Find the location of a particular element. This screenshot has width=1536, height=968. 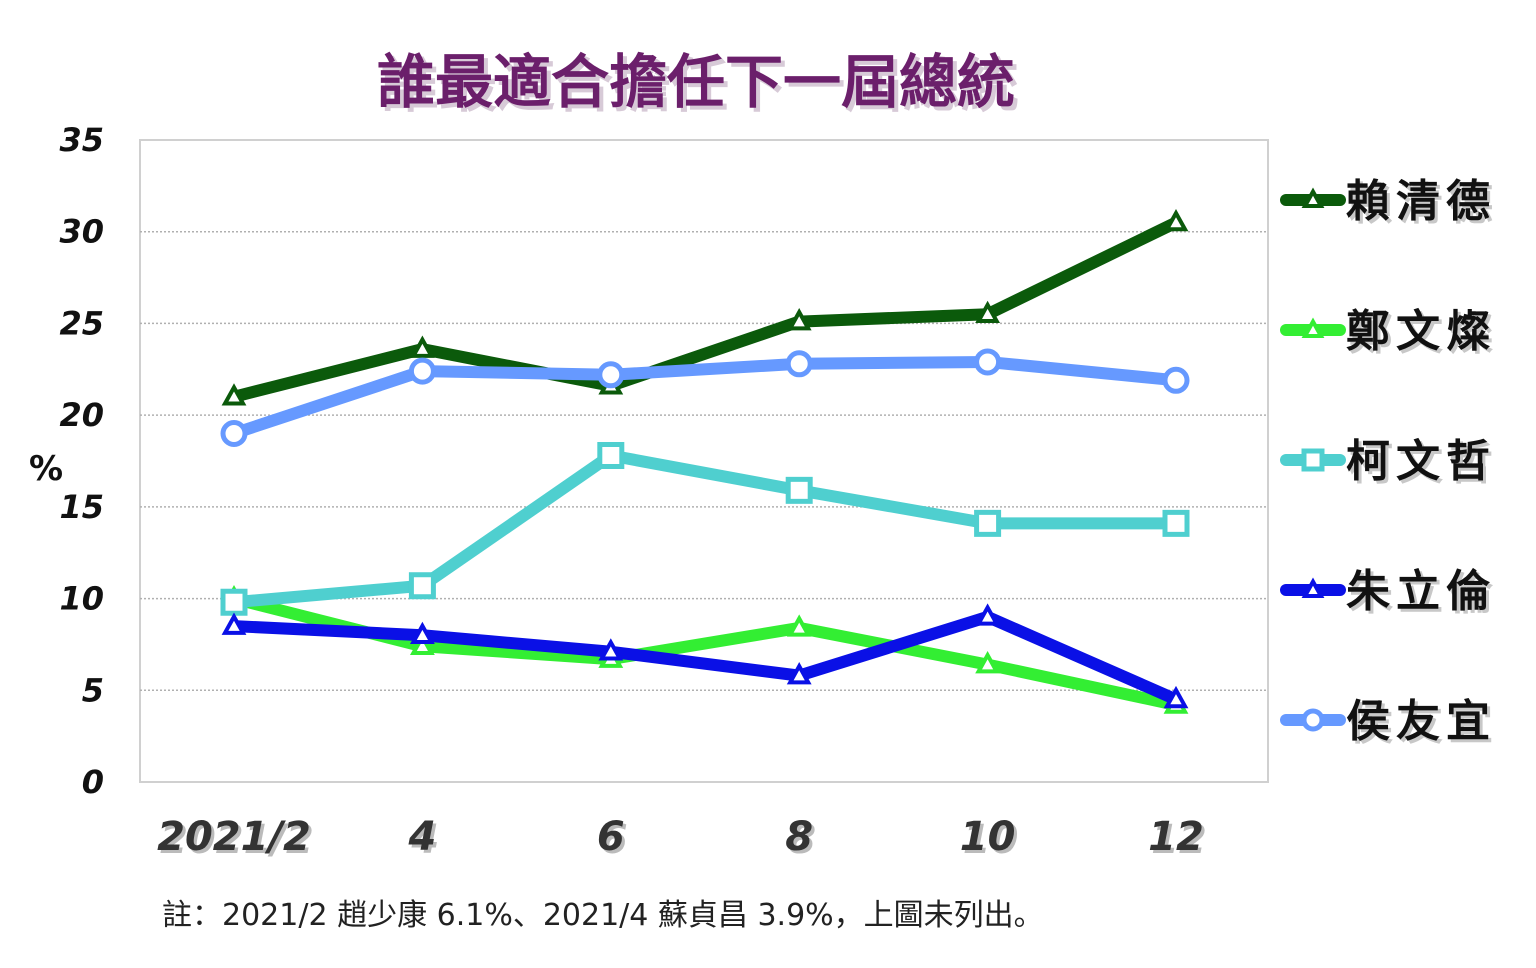

x-tick-label-shadow: 12 is located at coordinates (1179, 840).